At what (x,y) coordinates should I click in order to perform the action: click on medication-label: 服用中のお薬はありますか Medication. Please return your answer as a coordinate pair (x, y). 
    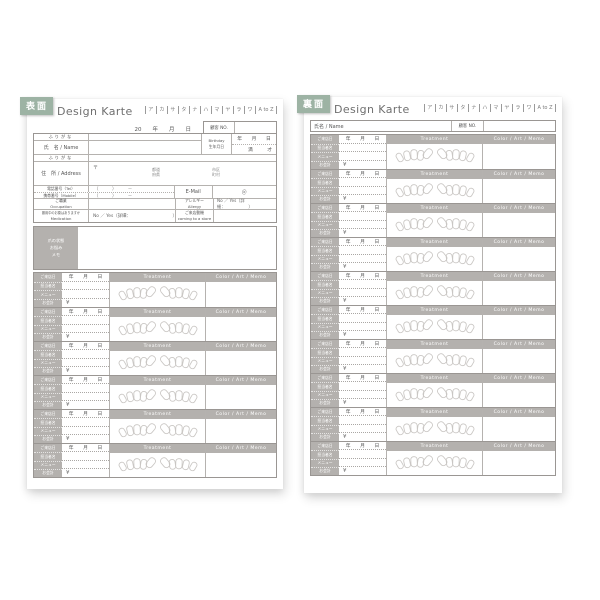
    Looking at the image, I should click on (61, 216).